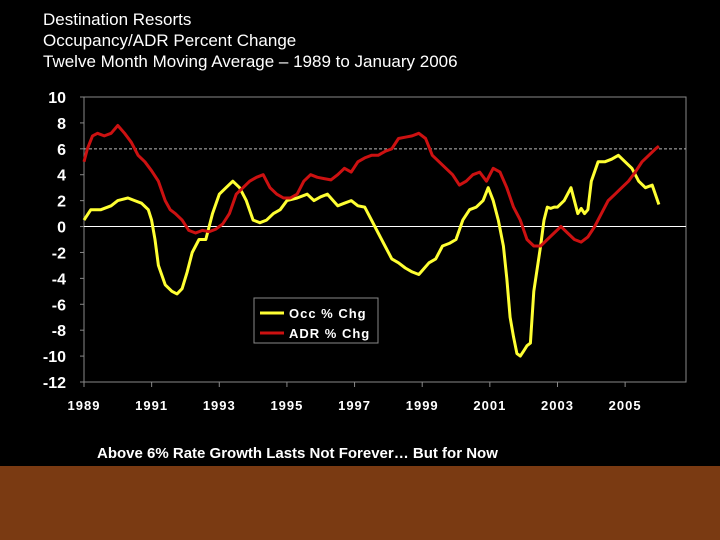  Describe the element at coordinates (170, 40) in the screenshot. I see `title-line-2: Occupancy/ADR Percent Change` at that location.